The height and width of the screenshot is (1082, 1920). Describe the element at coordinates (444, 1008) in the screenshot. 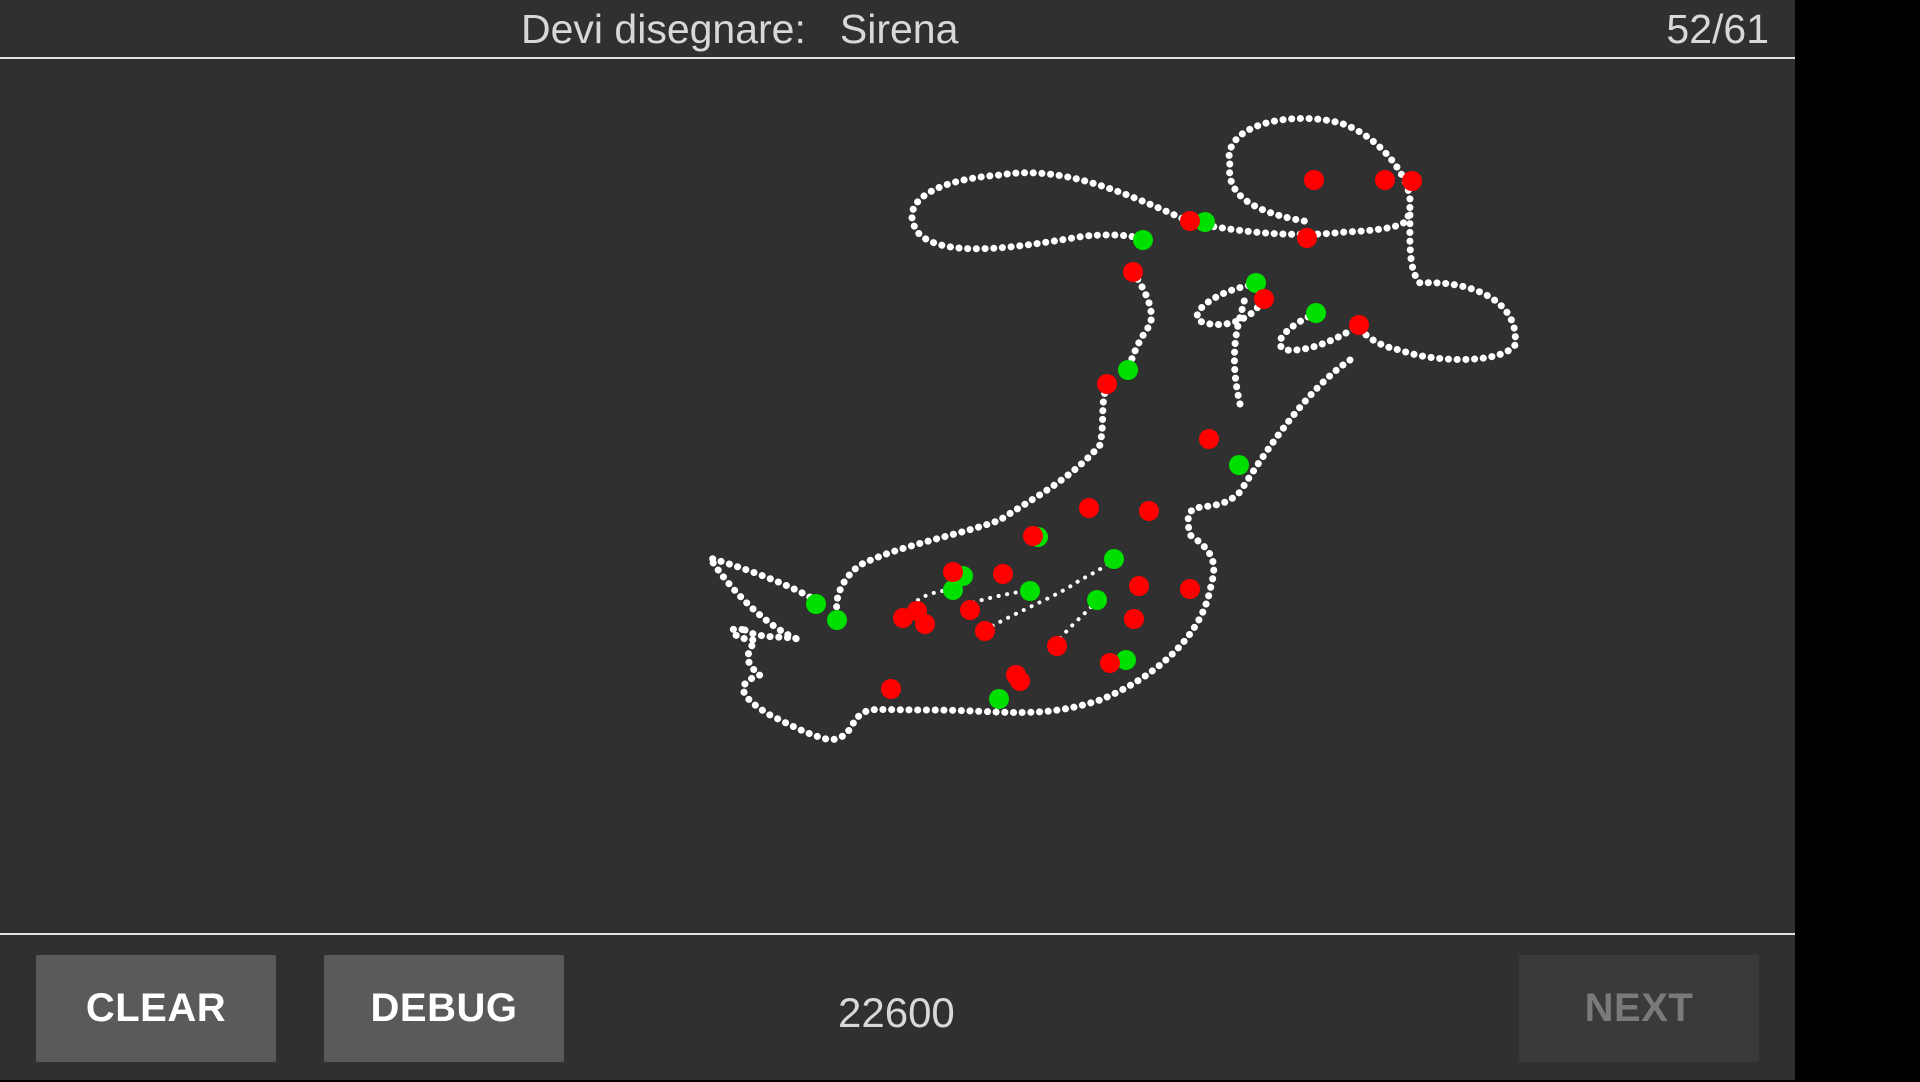

I see `debug-button: DEBUG` at that location.